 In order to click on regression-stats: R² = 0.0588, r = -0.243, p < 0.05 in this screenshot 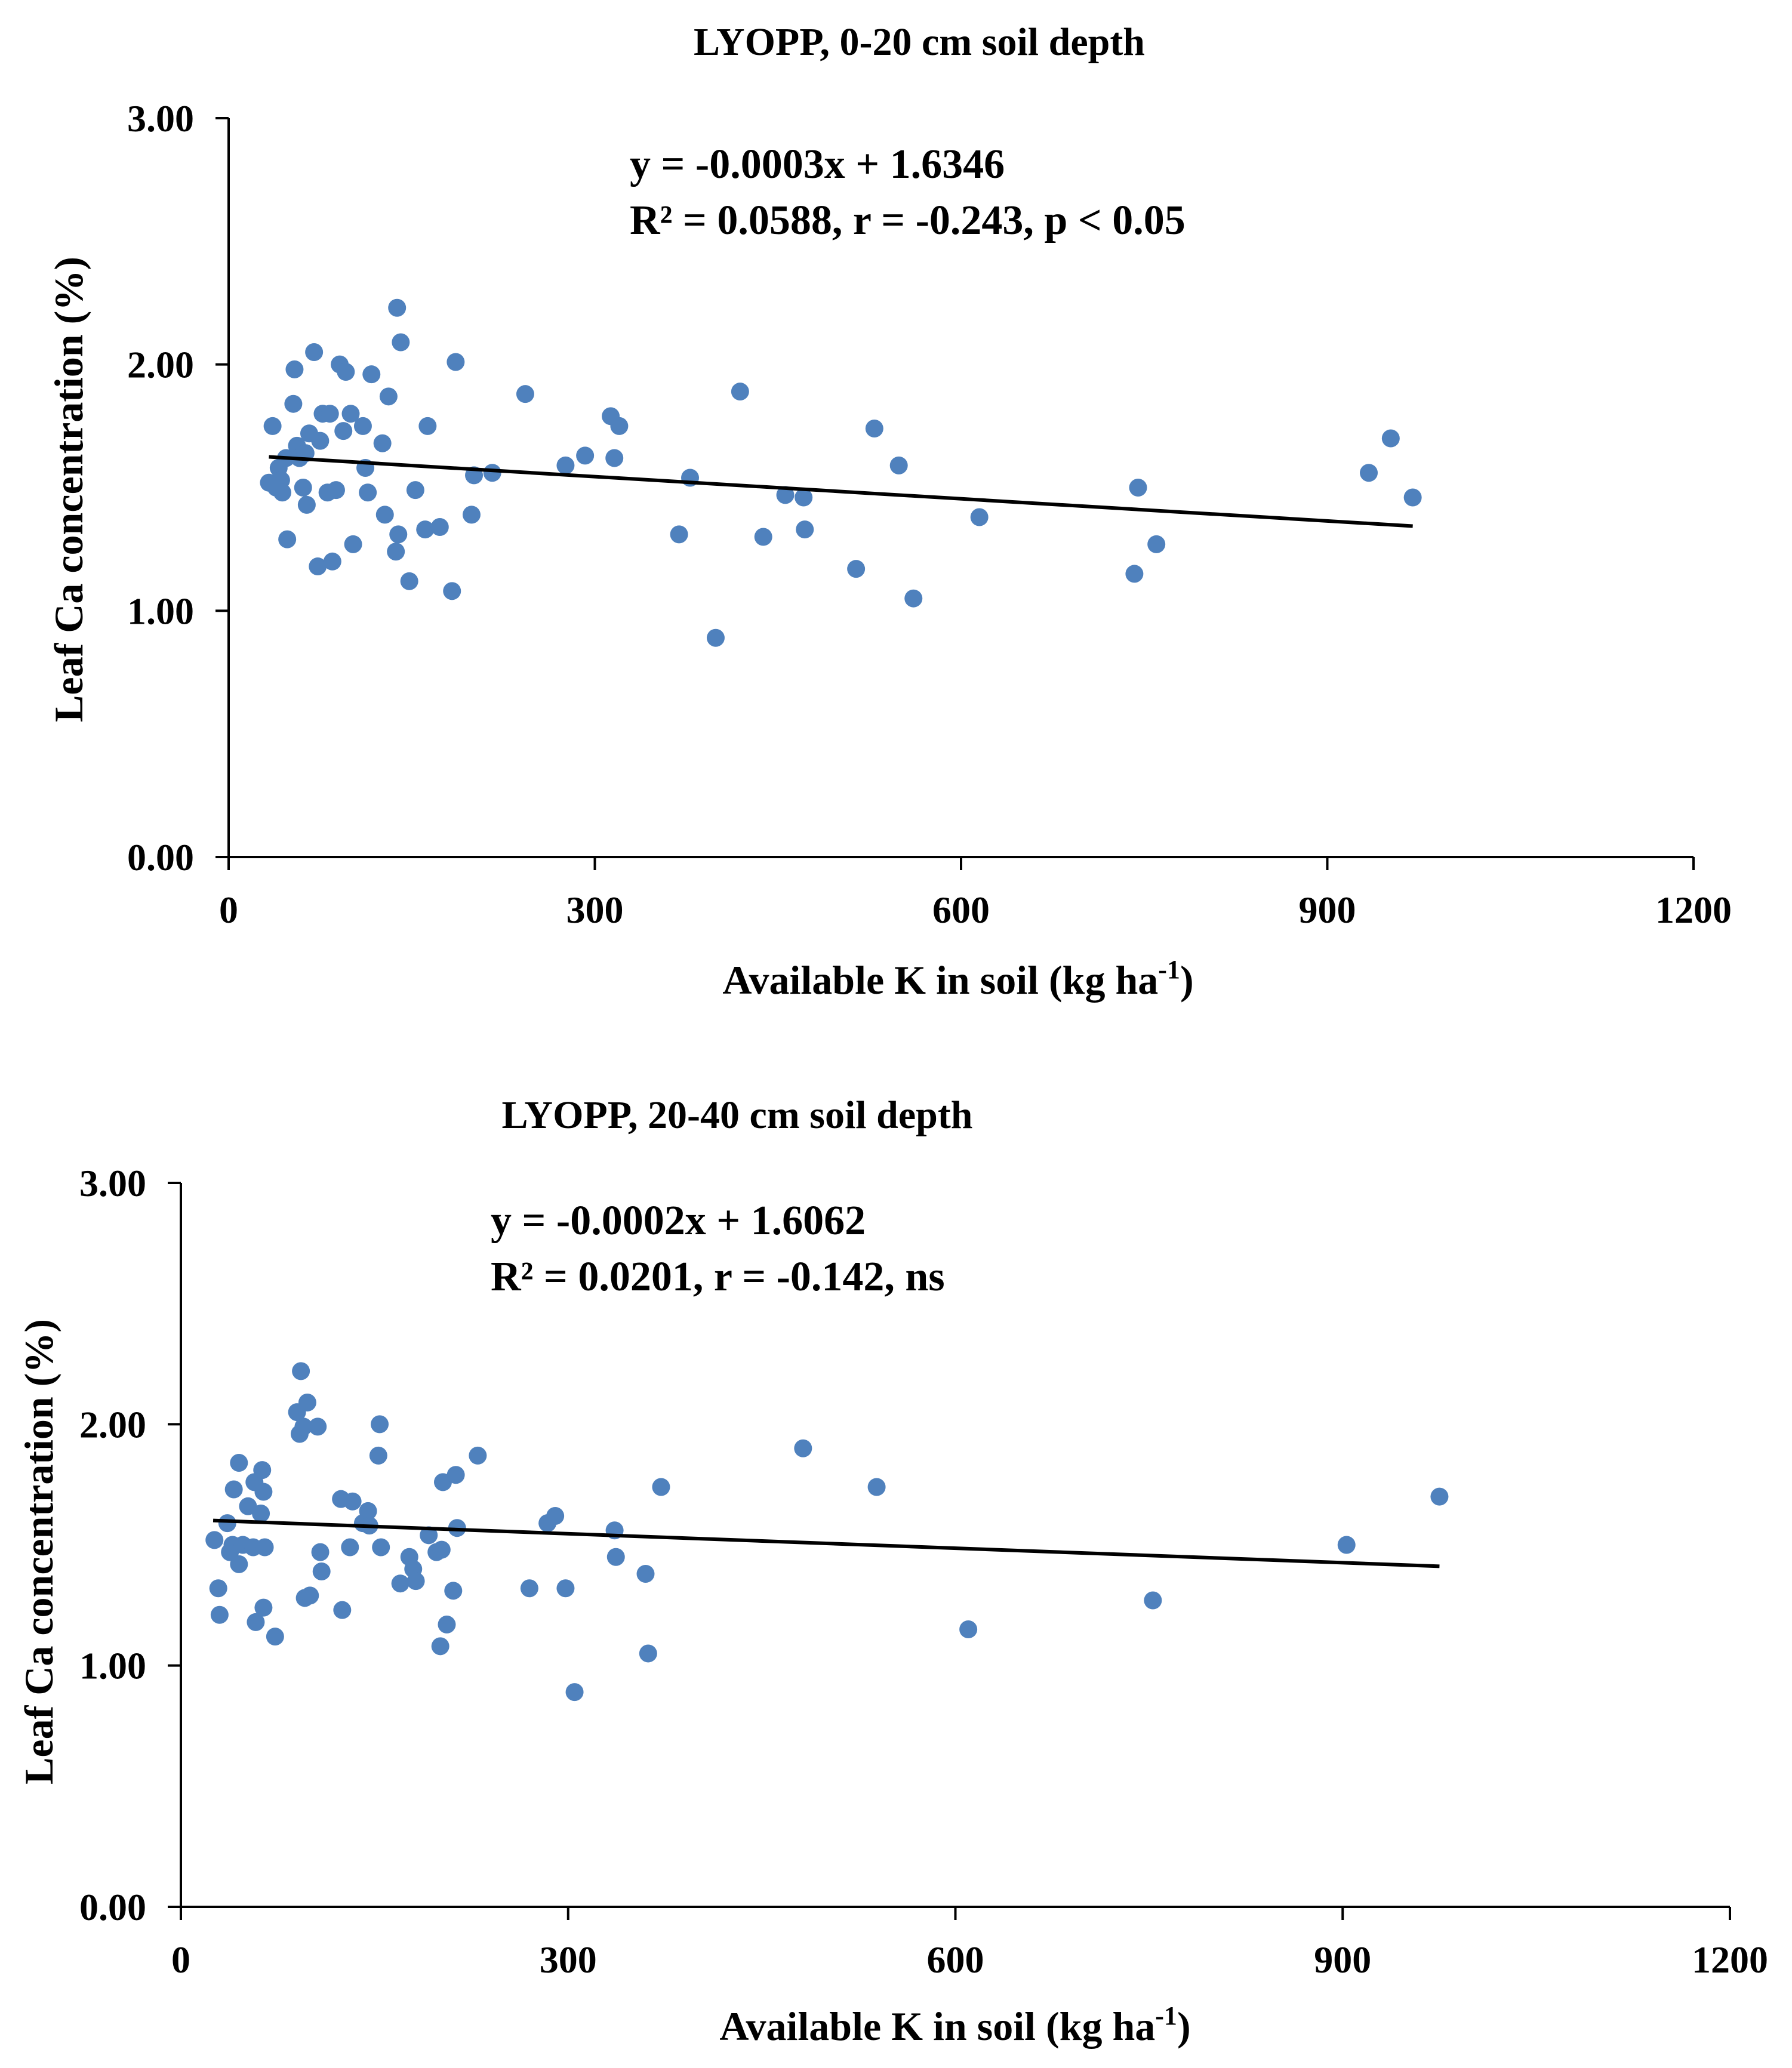, I will do `click(908, 221)`.